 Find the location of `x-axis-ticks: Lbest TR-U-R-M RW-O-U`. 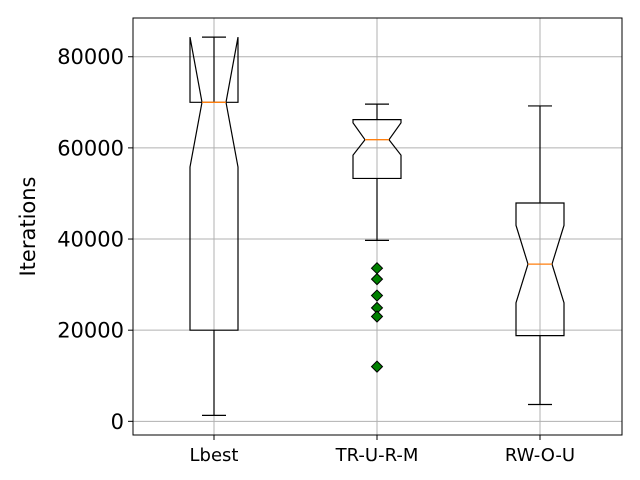

x-axis-ticks: Lbest TR-U-R-M RW-O-U is located at coordinates (382, 450).